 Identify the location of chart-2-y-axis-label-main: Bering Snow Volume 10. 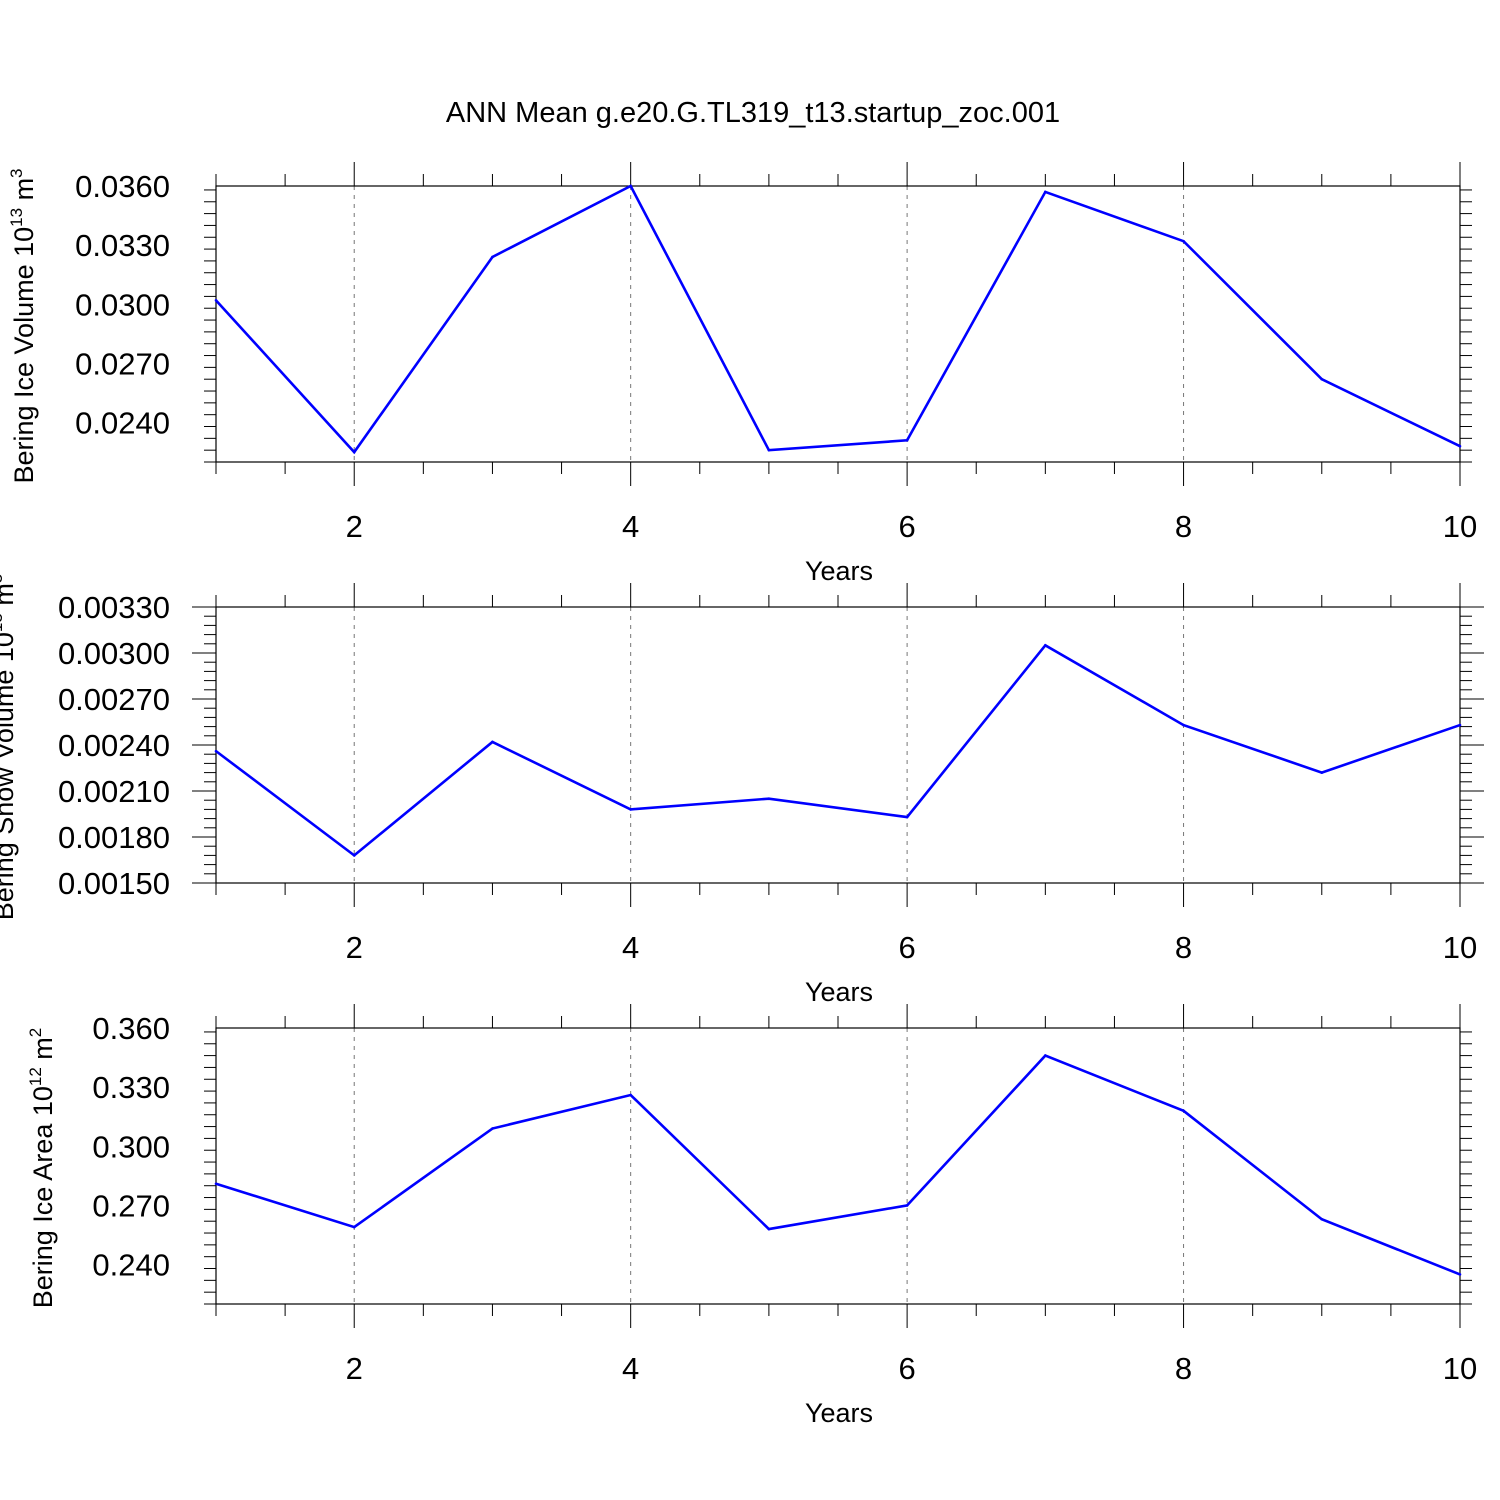
(9, 776).